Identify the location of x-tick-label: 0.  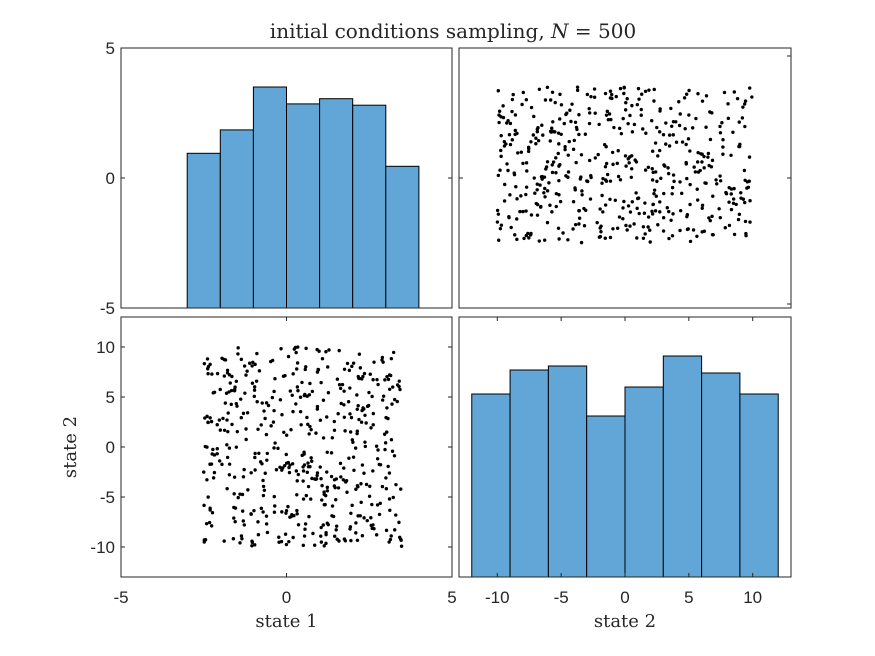
(286, 597).